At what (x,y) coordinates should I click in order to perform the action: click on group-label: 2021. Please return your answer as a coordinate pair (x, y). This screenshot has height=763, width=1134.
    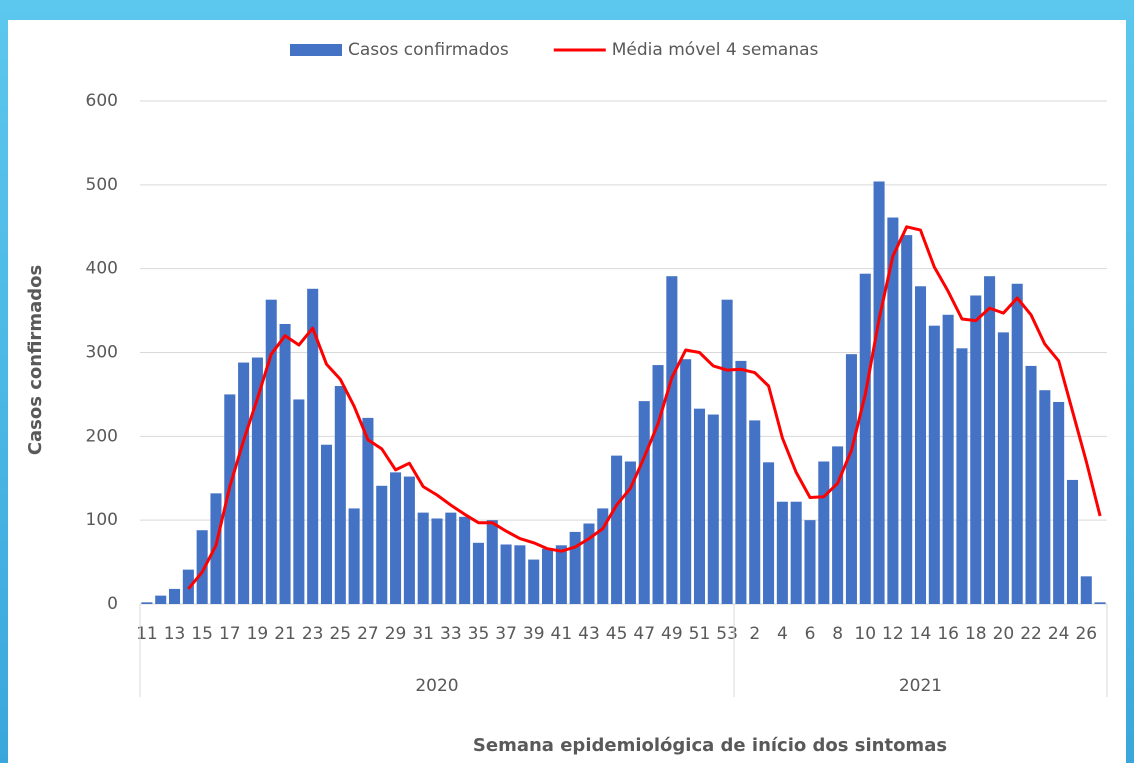
    Looking at the image, I should click on (920, 686).